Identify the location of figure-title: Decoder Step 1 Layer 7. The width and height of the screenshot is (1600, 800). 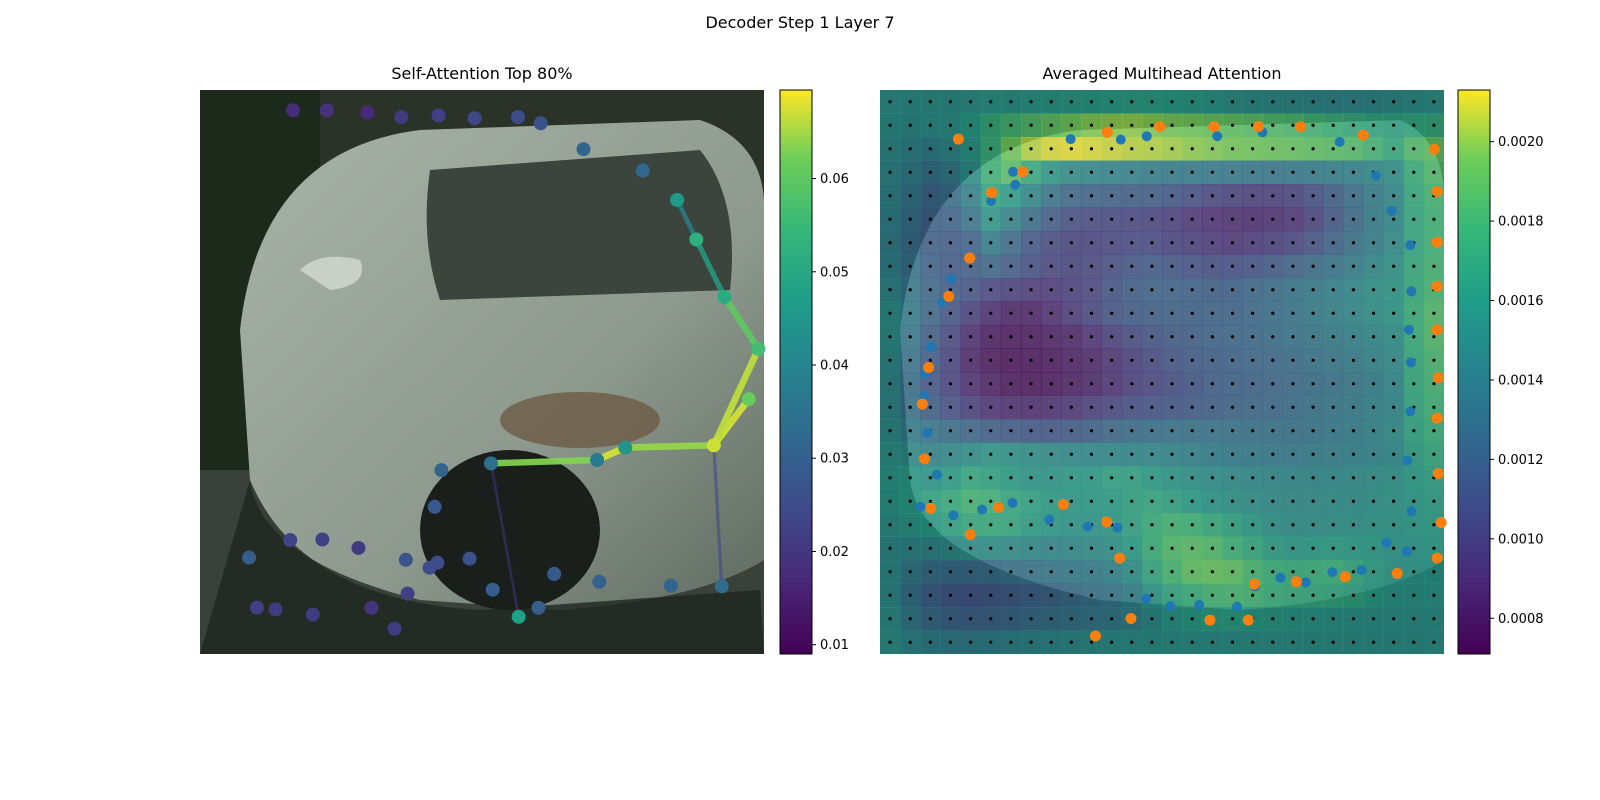
(800, 22).